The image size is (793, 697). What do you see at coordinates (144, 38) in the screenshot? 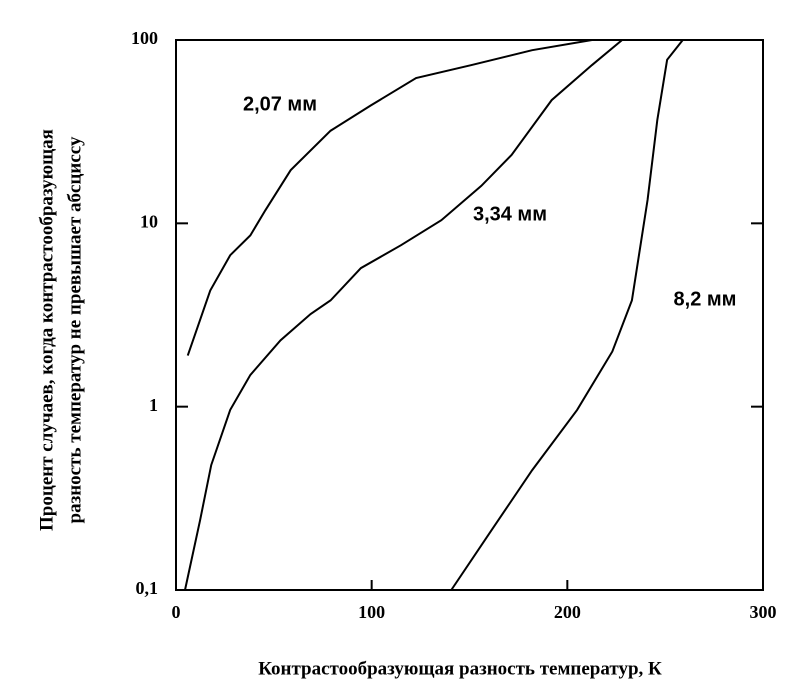
I see `y-tick-label: 100` at bounding box center [144, 38].